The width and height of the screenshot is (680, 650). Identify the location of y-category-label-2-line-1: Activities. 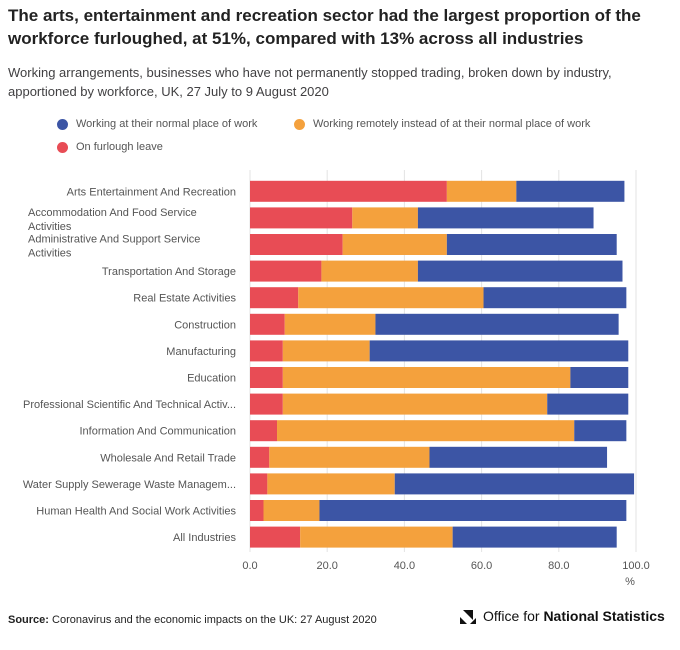
(50, 254).